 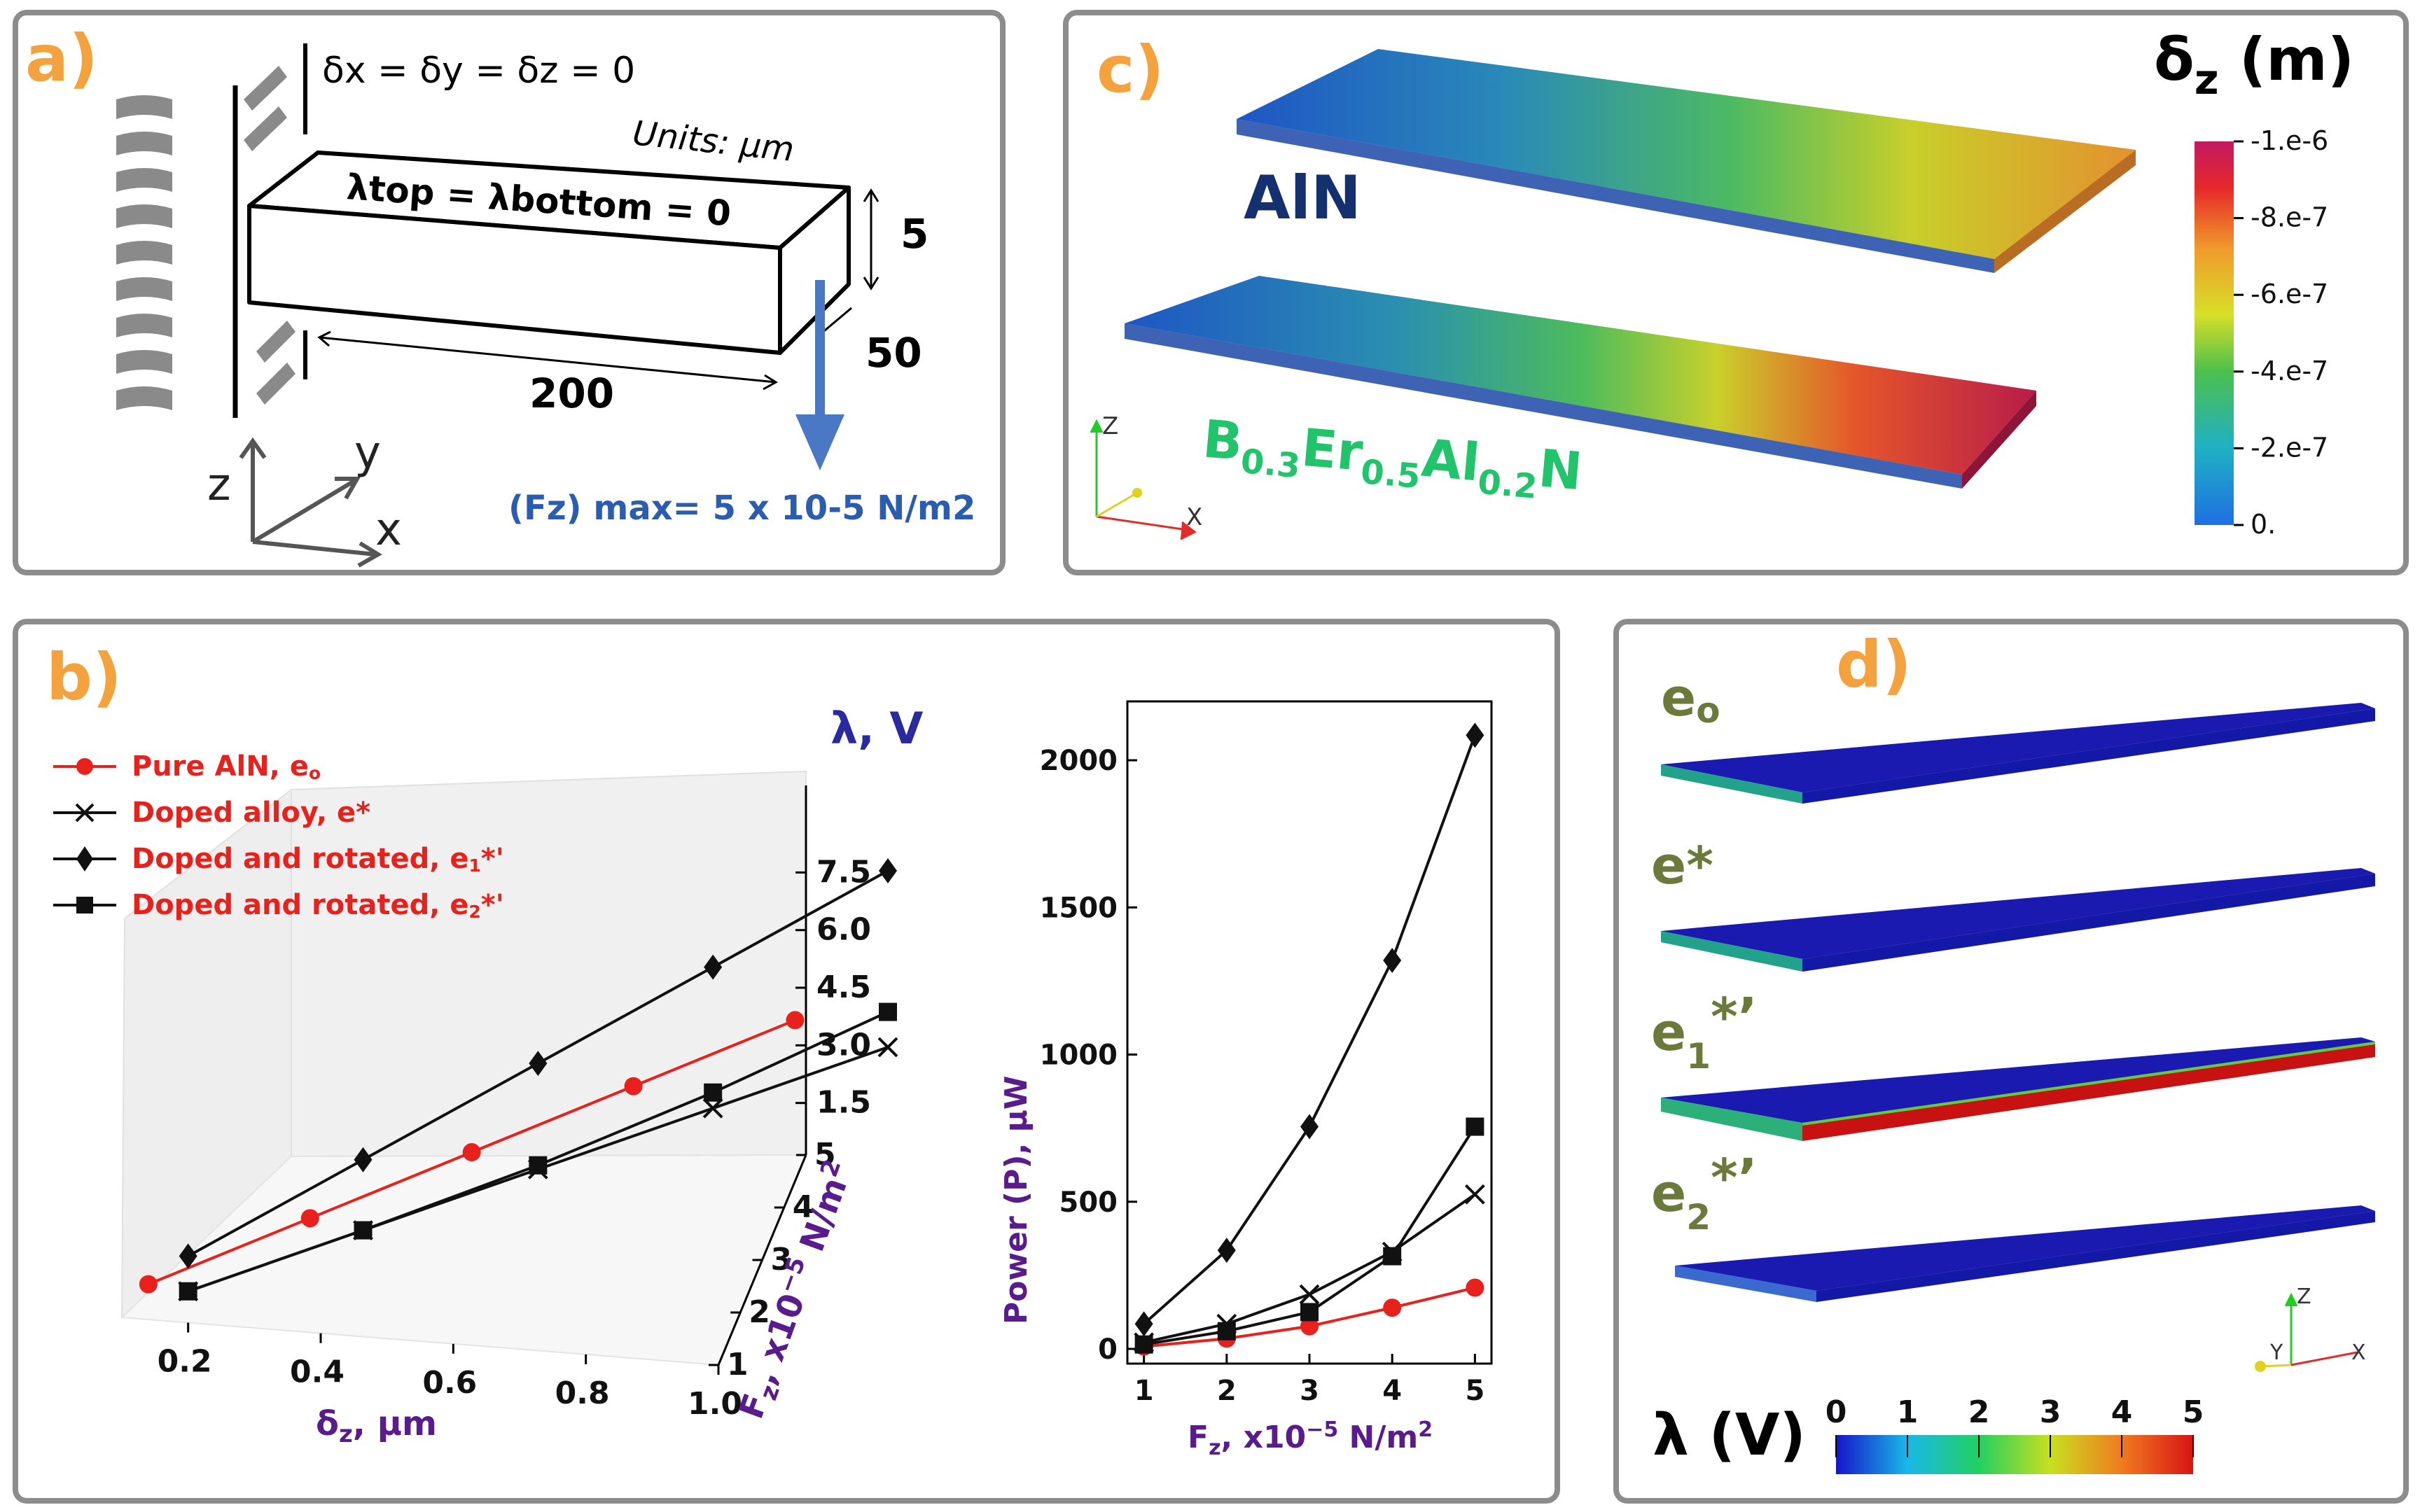 What do you see at coordinates (2018, 920) in the screenshot?
I see `beam-estar` at bounding box center [2018, 920].